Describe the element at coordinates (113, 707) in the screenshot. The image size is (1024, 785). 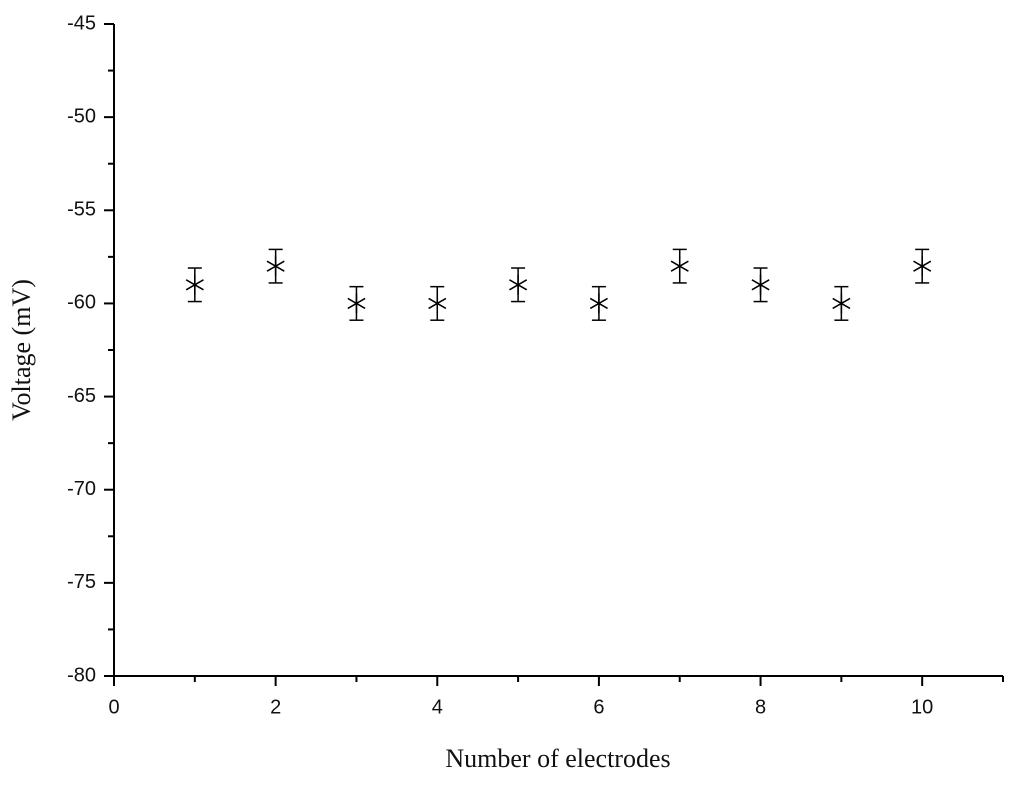
I see `x-tick-label: 0` at that location.